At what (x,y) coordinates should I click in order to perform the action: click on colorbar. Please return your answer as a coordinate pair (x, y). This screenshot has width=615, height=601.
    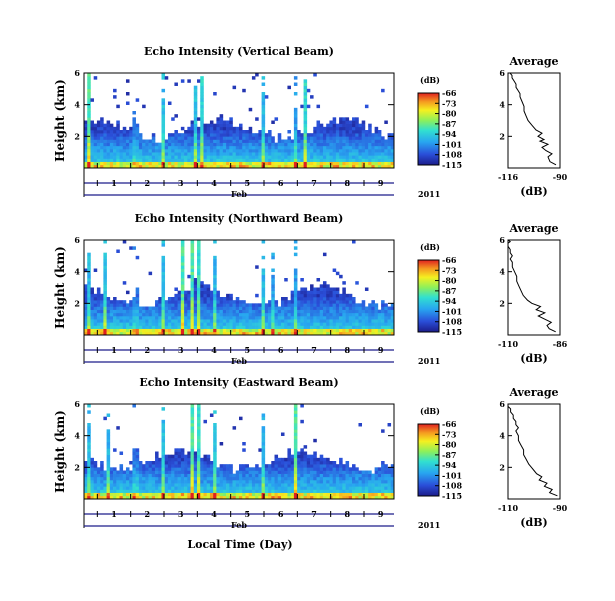
    Looking at the image, I should click on (428, 296).